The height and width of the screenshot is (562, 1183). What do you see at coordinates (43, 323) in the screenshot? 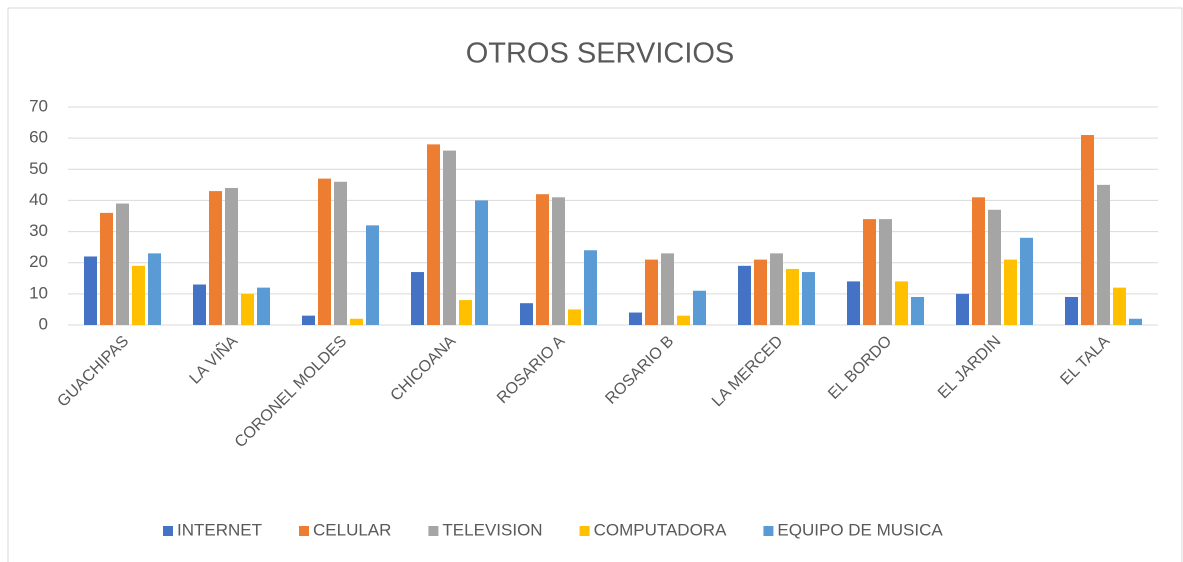
I see `y-tick-label: 0` at bounding box center [43, 323].